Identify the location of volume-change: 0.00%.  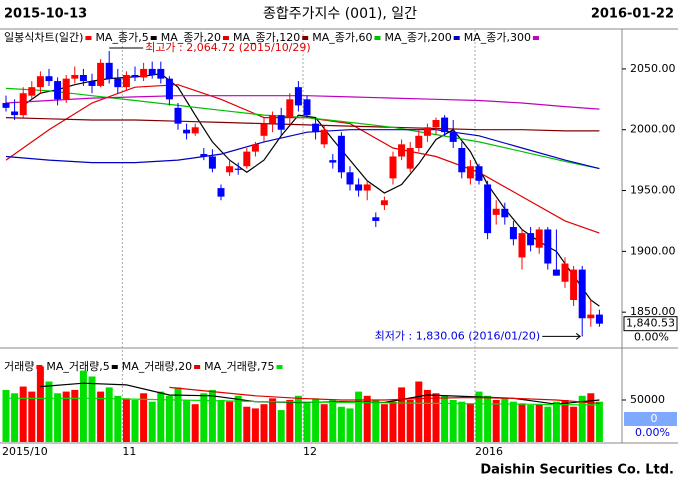
(652, 432).